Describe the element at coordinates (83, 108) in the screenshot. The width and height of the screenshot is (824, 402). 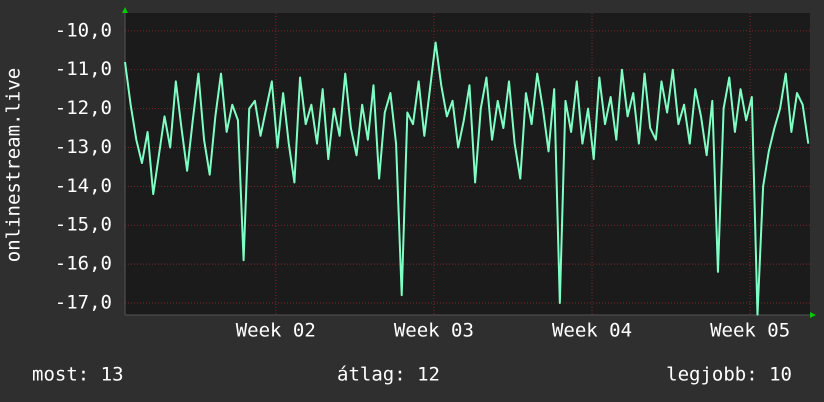
I see `y-tick-label: -12,0` at that location.